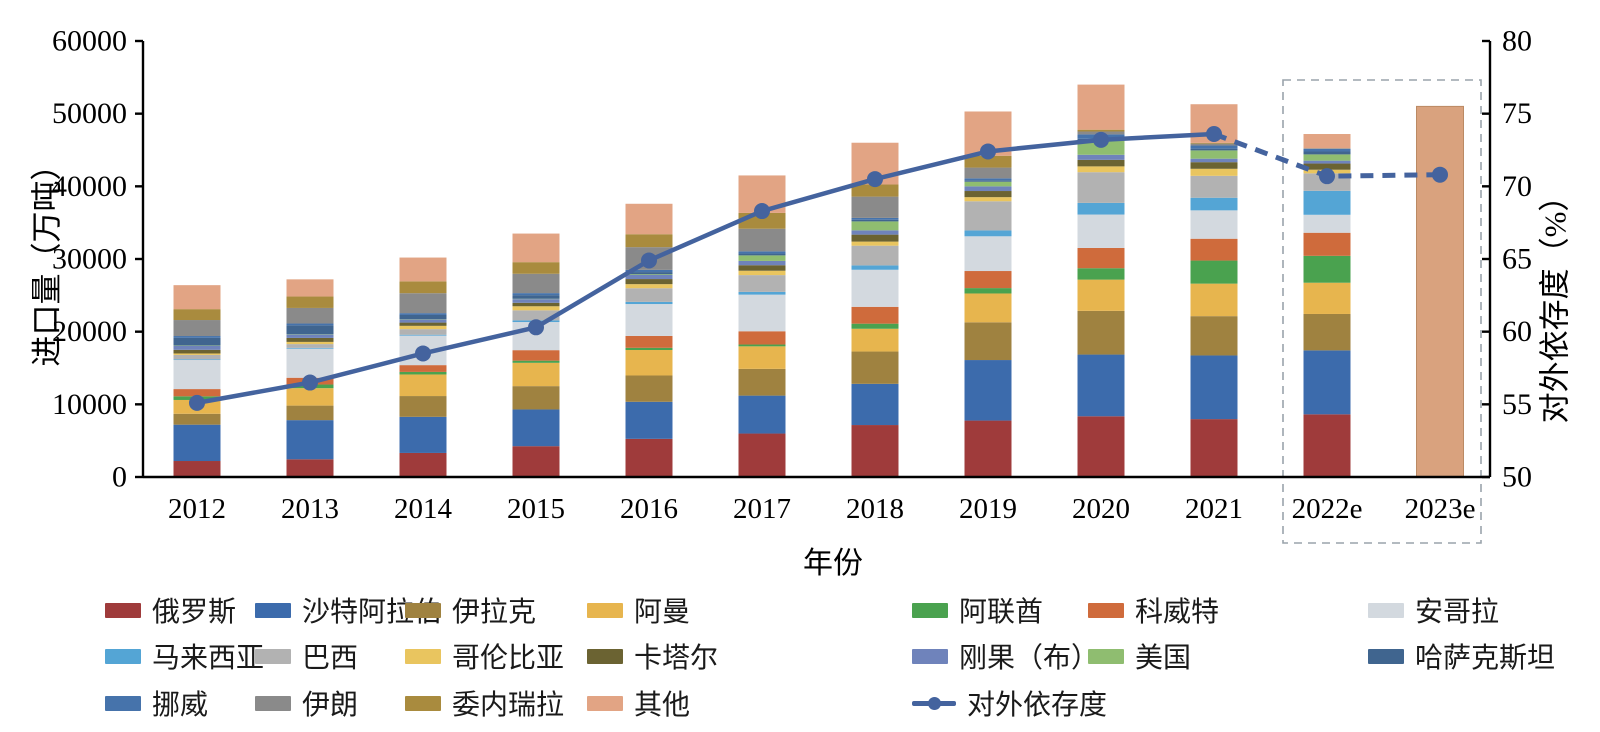 The height and width of the screenshot is (732, 1600). What do you see at coordinates (1327, 202) in the screenshot?
I see `bar-segment-马来西亚-2022e` at bounding box center [1327, 202].